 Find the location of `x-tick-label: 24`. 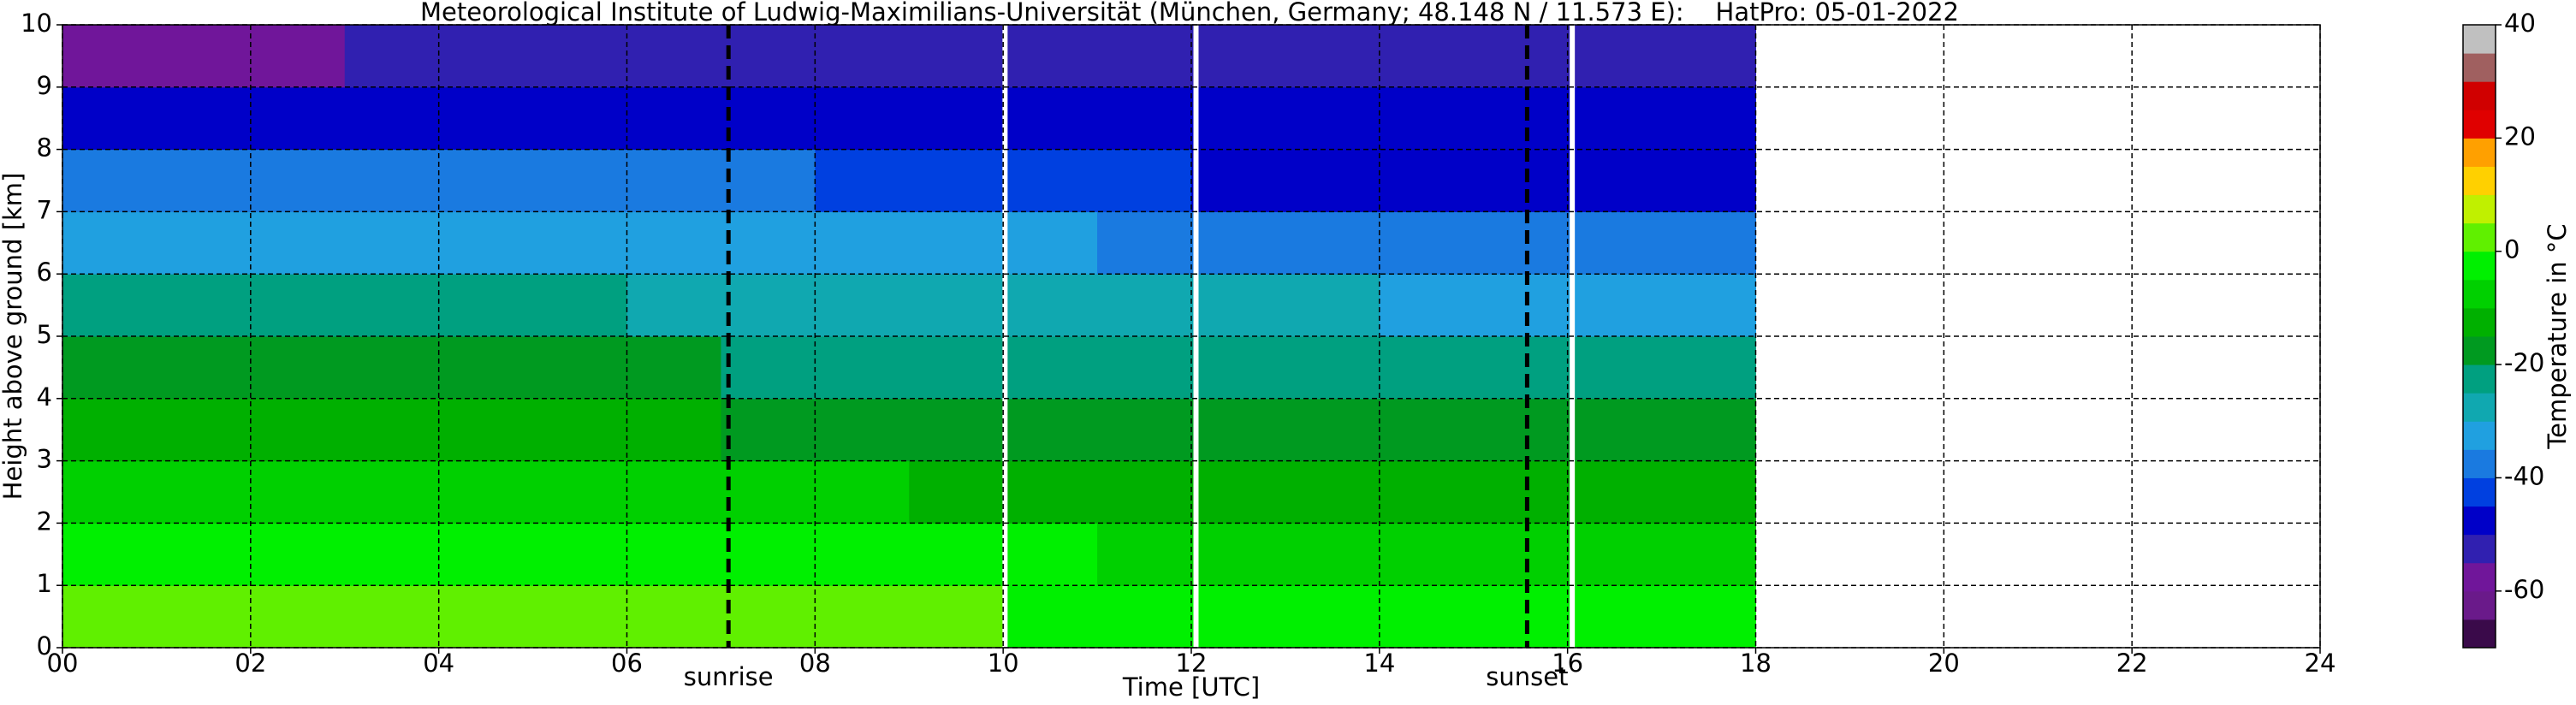

x-tick-label: 24 is located at coordinates (2320, 663).